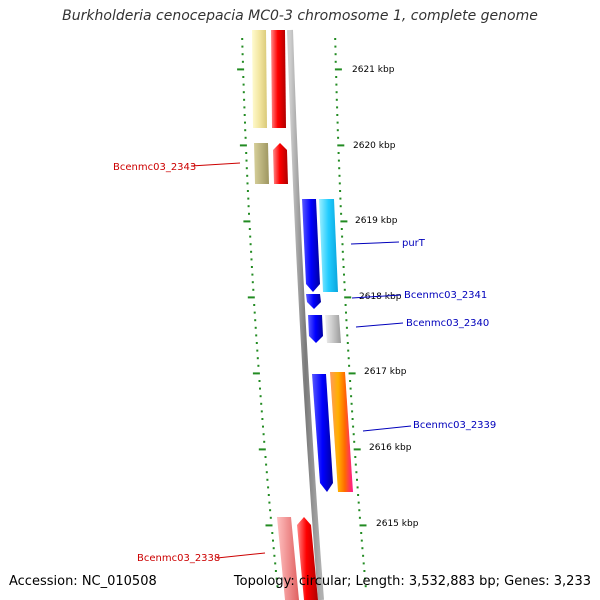 This screenshot has height=600, width=600. I want to click on gene-label-purt: purT, so click(414, 243).